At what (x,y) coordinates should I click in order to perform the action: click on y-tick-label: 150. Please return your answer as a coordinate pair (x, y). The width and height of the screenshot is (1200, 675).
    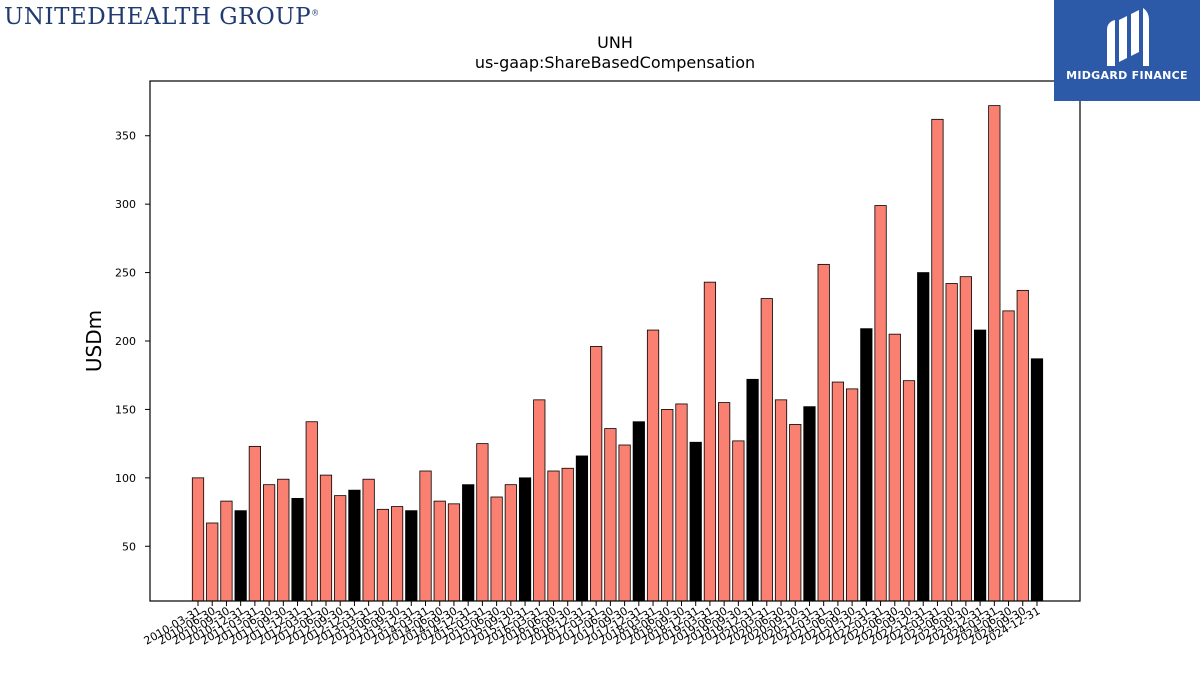
    Looking at the image, I should click on (125, 409).